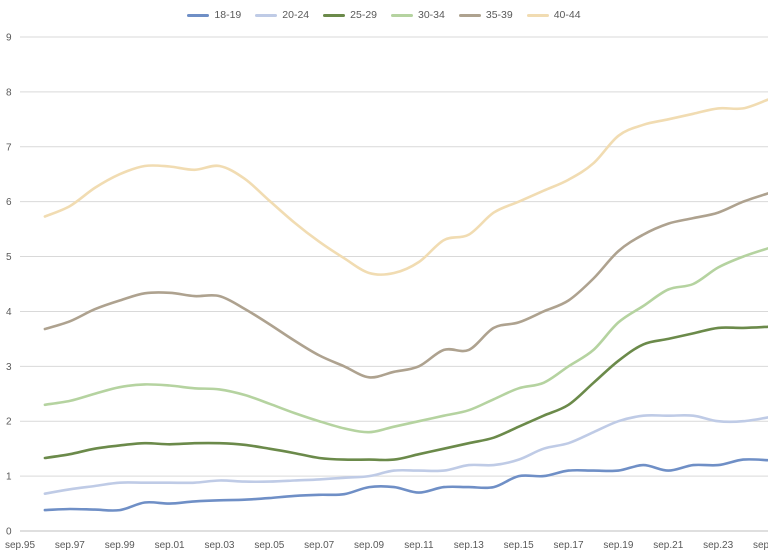 This screenshot has height=557, width=768. I want to click on legend-item-30-34: 30-34, so click(418, 15).